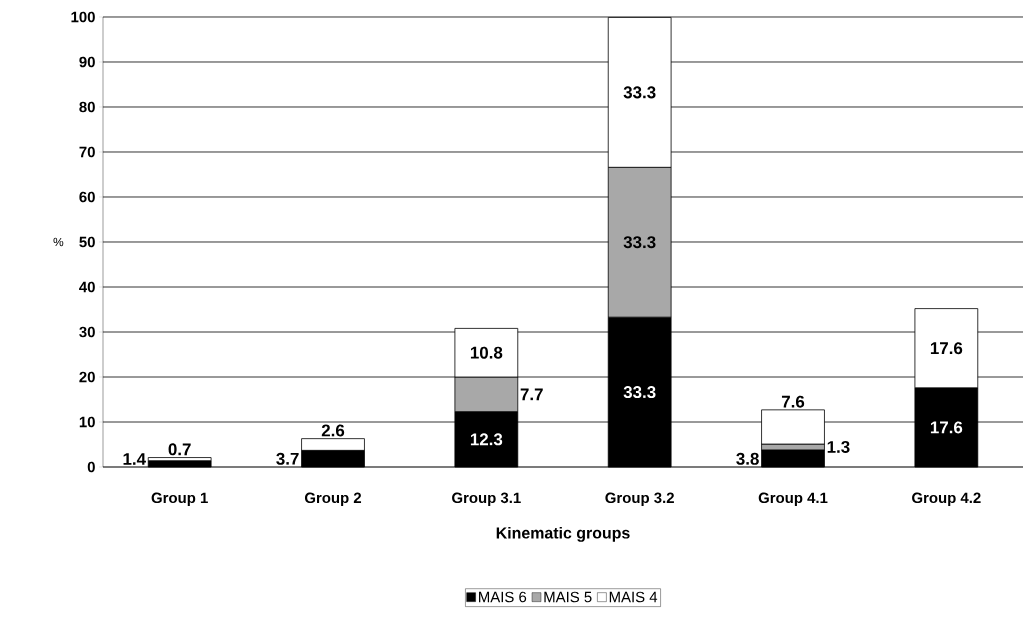 This screenshot has width=1029, height=636. What do you see at coordinates (793, 401) in the screenshot?
I see `data-label: 7.6` at bounding box center [793, 401].